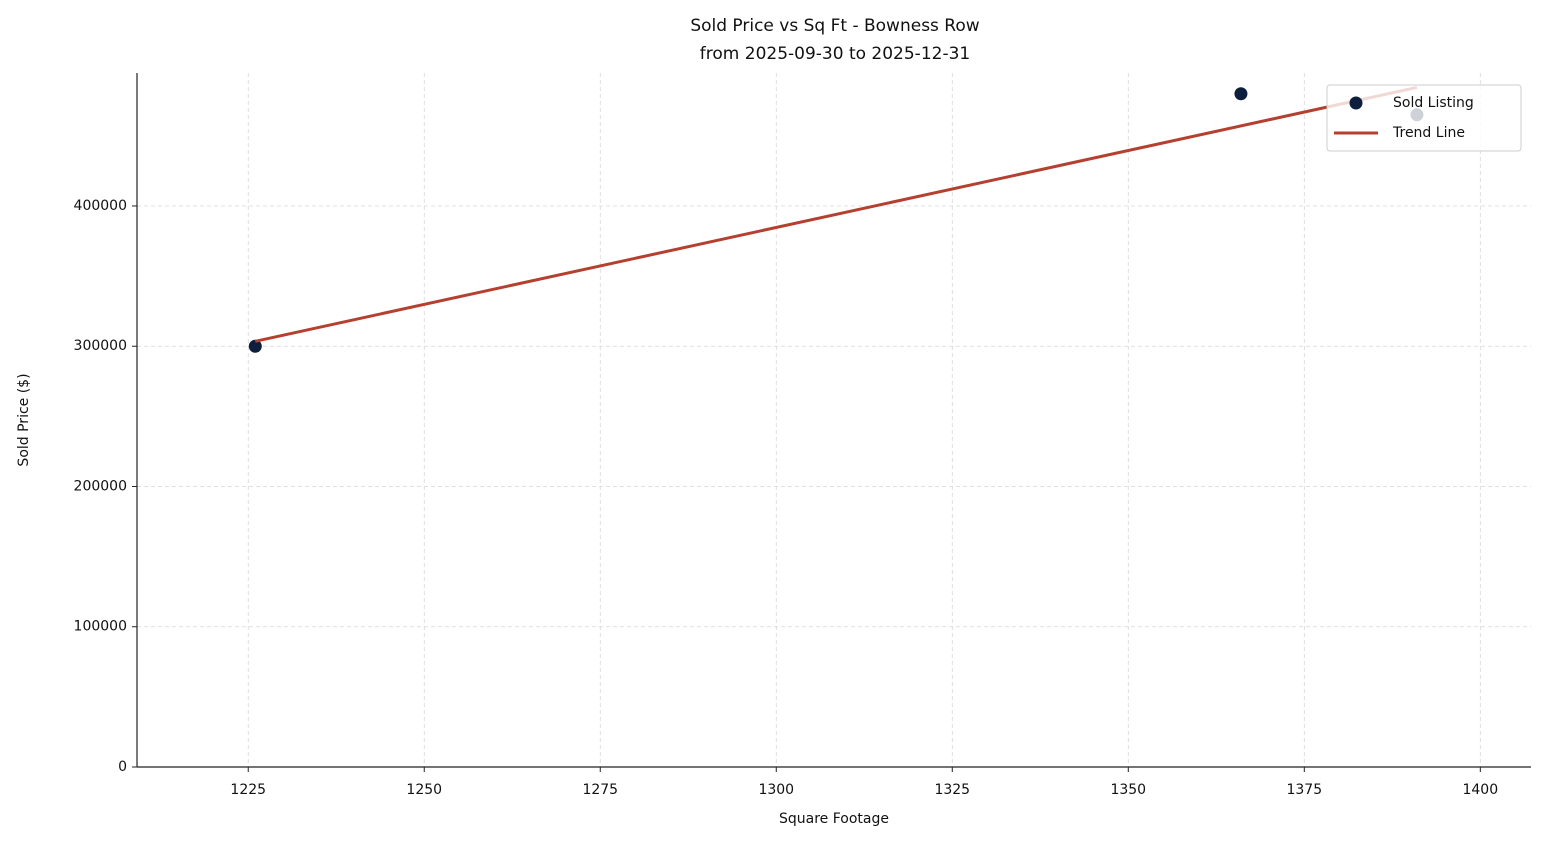 The height and width of the screenshot is (845, 1547). What do you see at coordinates (834, 819) in the screenshot?
I see `x-axis-label: Square Footage` at bounding box center [834, 819].